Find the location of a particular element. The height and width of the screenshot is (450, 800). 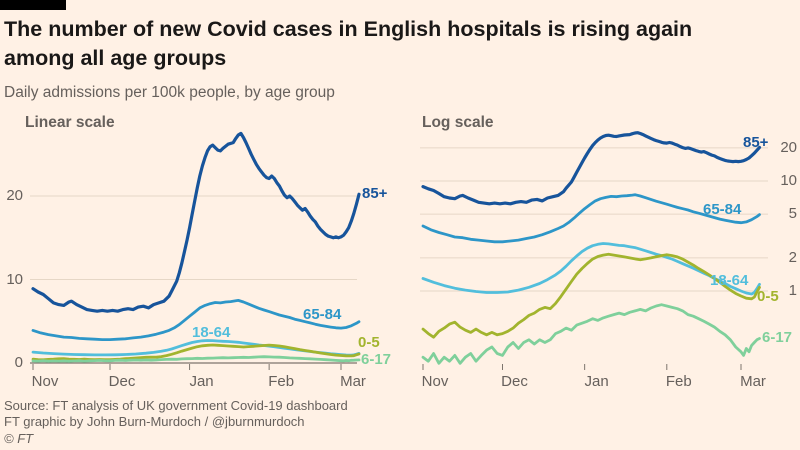

linear-chart-title: Linear scale is located at coordinates (70, 122).